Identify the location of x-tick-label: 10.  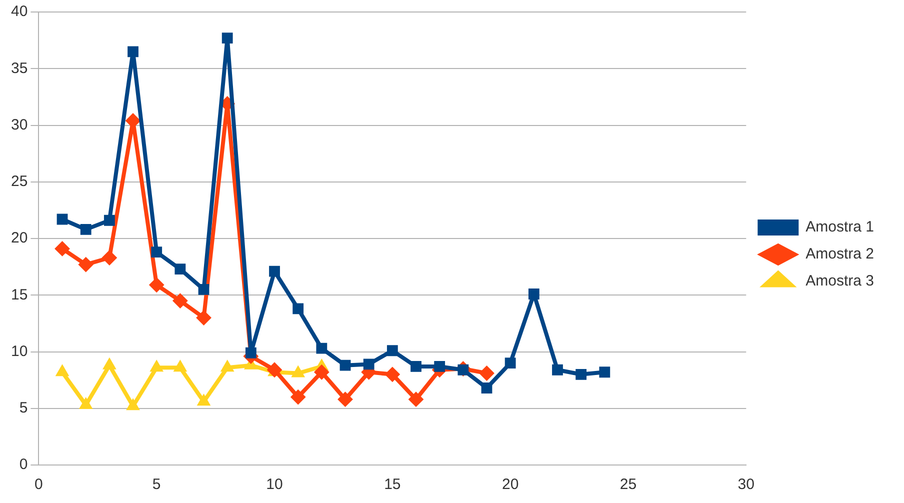
(274, 485).